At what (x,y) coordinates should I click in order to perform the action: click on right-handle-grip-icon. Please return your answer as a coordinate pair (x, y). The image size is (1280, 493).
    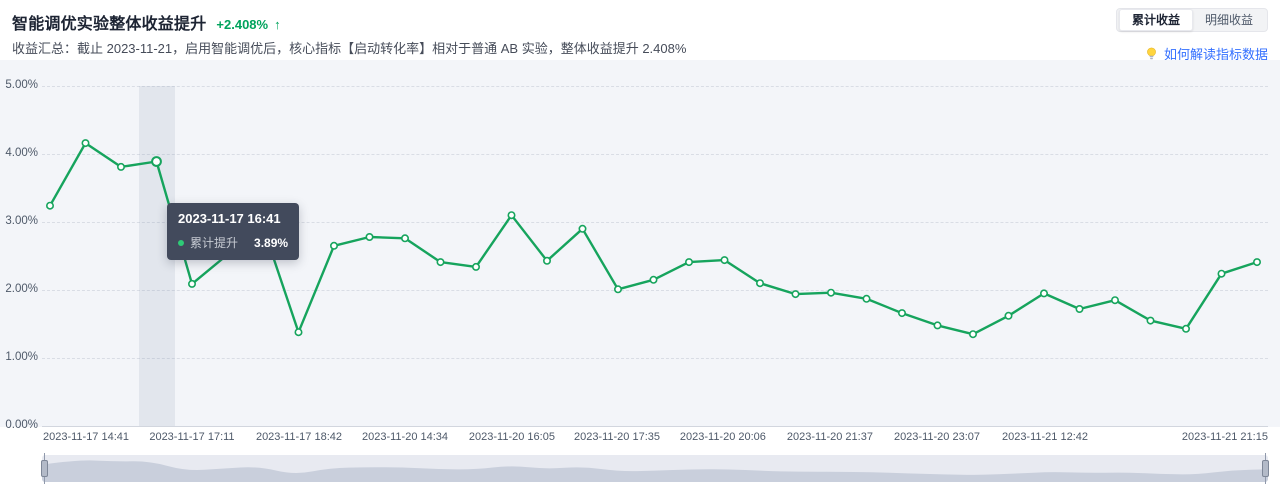
    Looking at the image, I should click on (1265, 468).